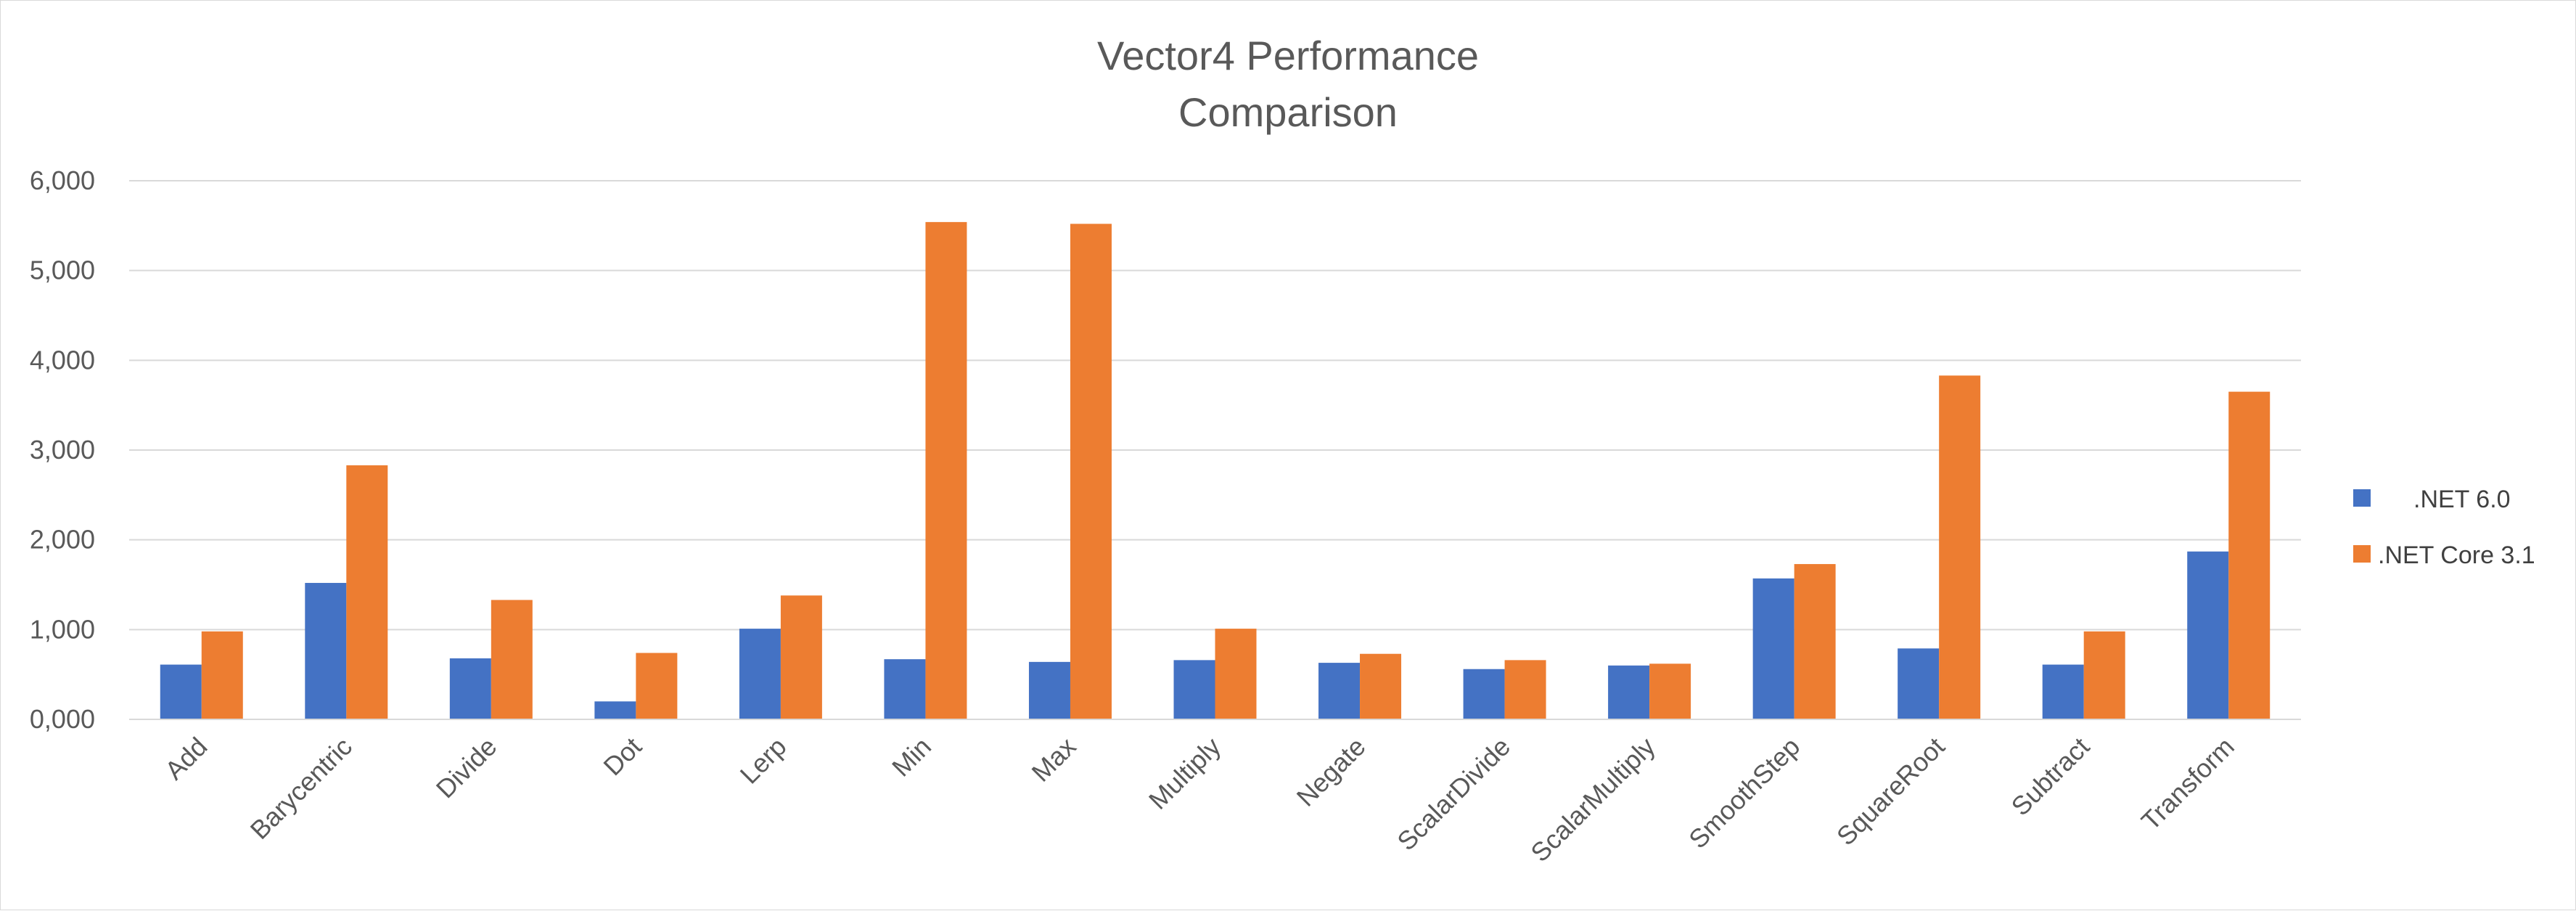 This screenshot has width=2576, height=911. I want to click on bar-netcore31-barycentric, so click(367, 592).